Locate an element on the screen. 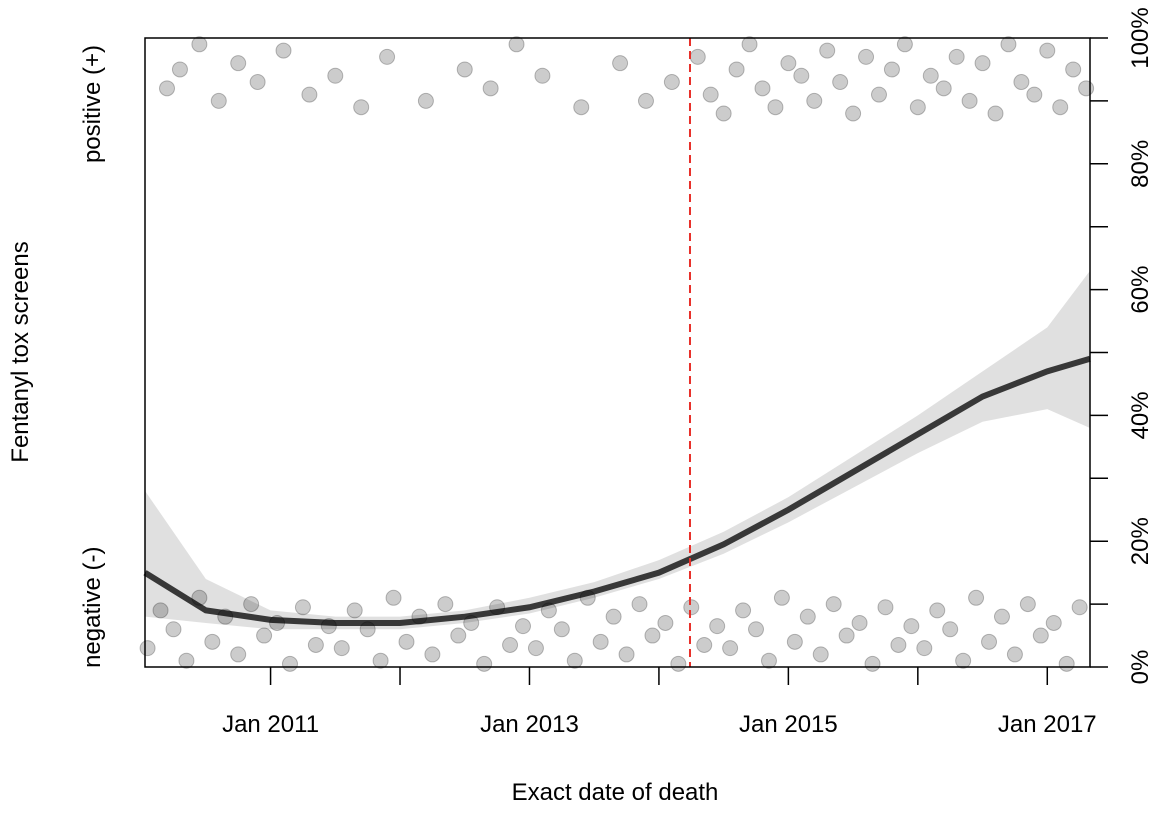  y2-tick-label: 40% is located at coordinates (1140, 415).